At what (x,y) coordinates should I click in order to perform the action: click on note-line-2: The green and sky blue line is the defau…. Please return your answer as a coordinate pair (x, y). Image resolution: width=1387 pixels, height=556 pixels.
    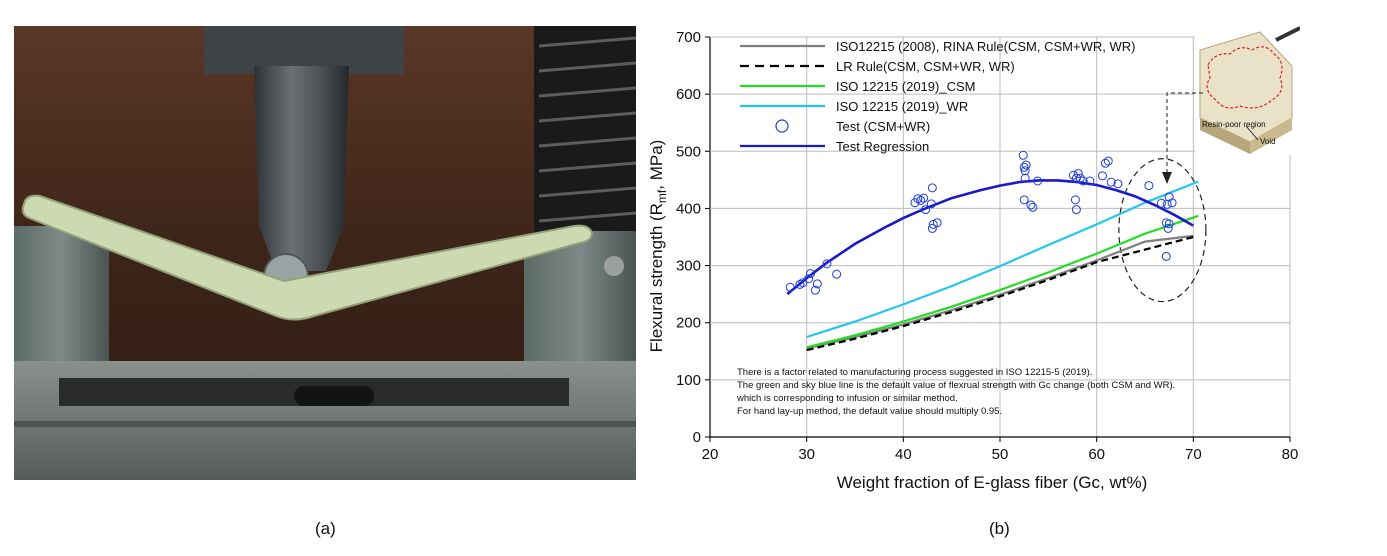
    Looking at the image, I should click on (956, 385).